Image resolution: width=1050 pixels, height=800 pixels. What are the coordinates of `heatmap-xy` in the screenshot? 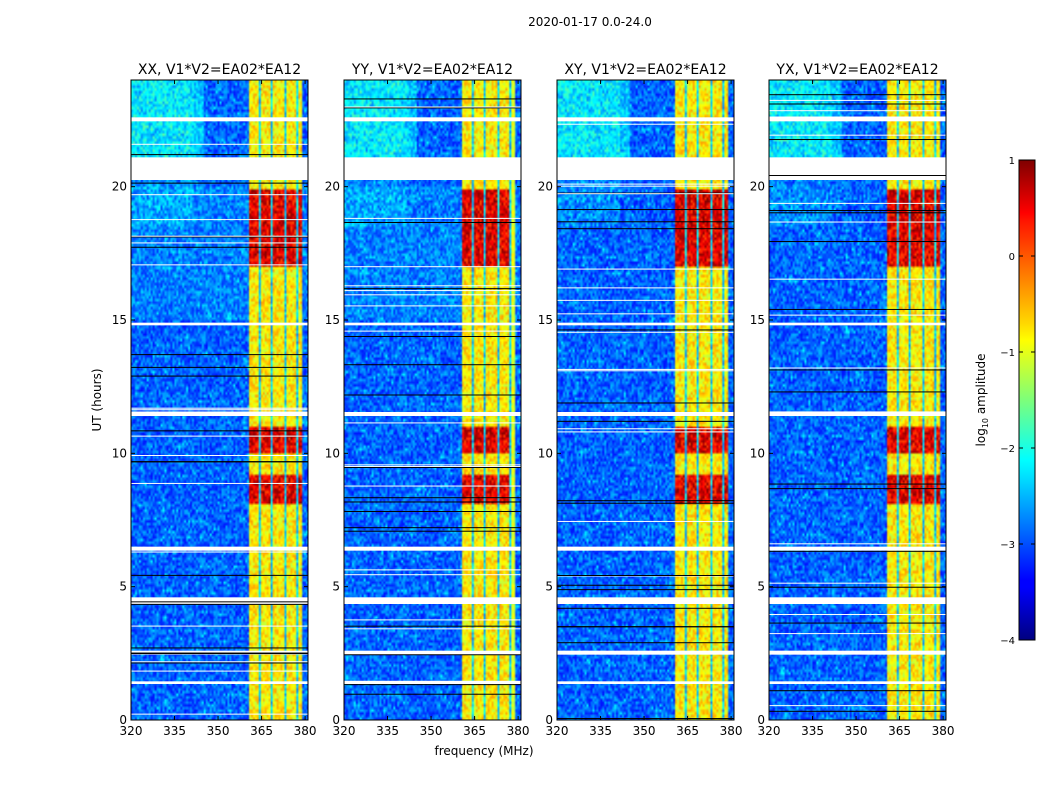 It's located at (645, 400).